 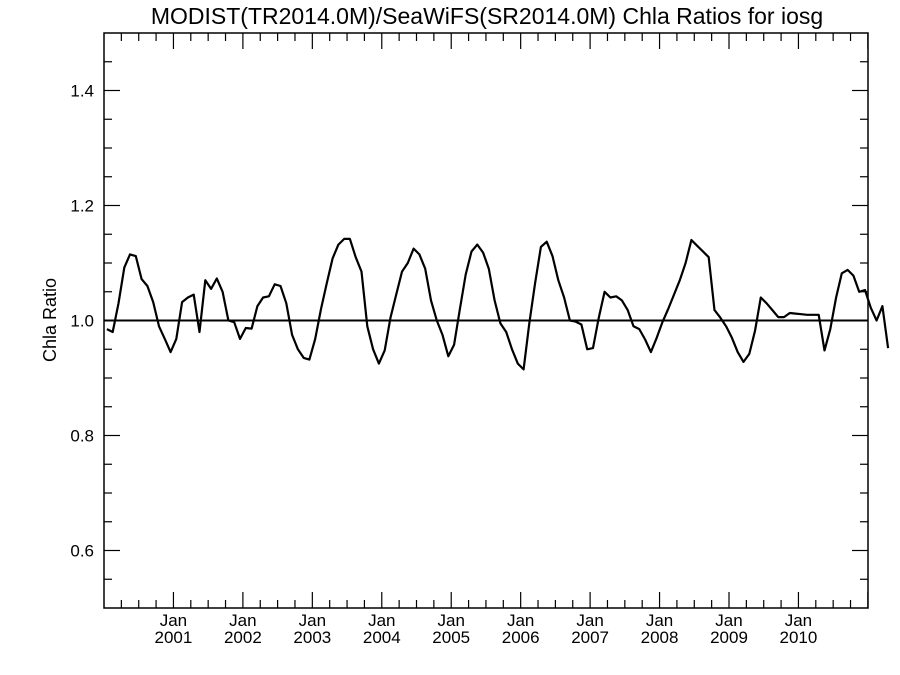 What do you see at coordinates (521, 637) in the screenshot?
I see `x-tick-label-year: 2006` at bounding box center [521, 637].